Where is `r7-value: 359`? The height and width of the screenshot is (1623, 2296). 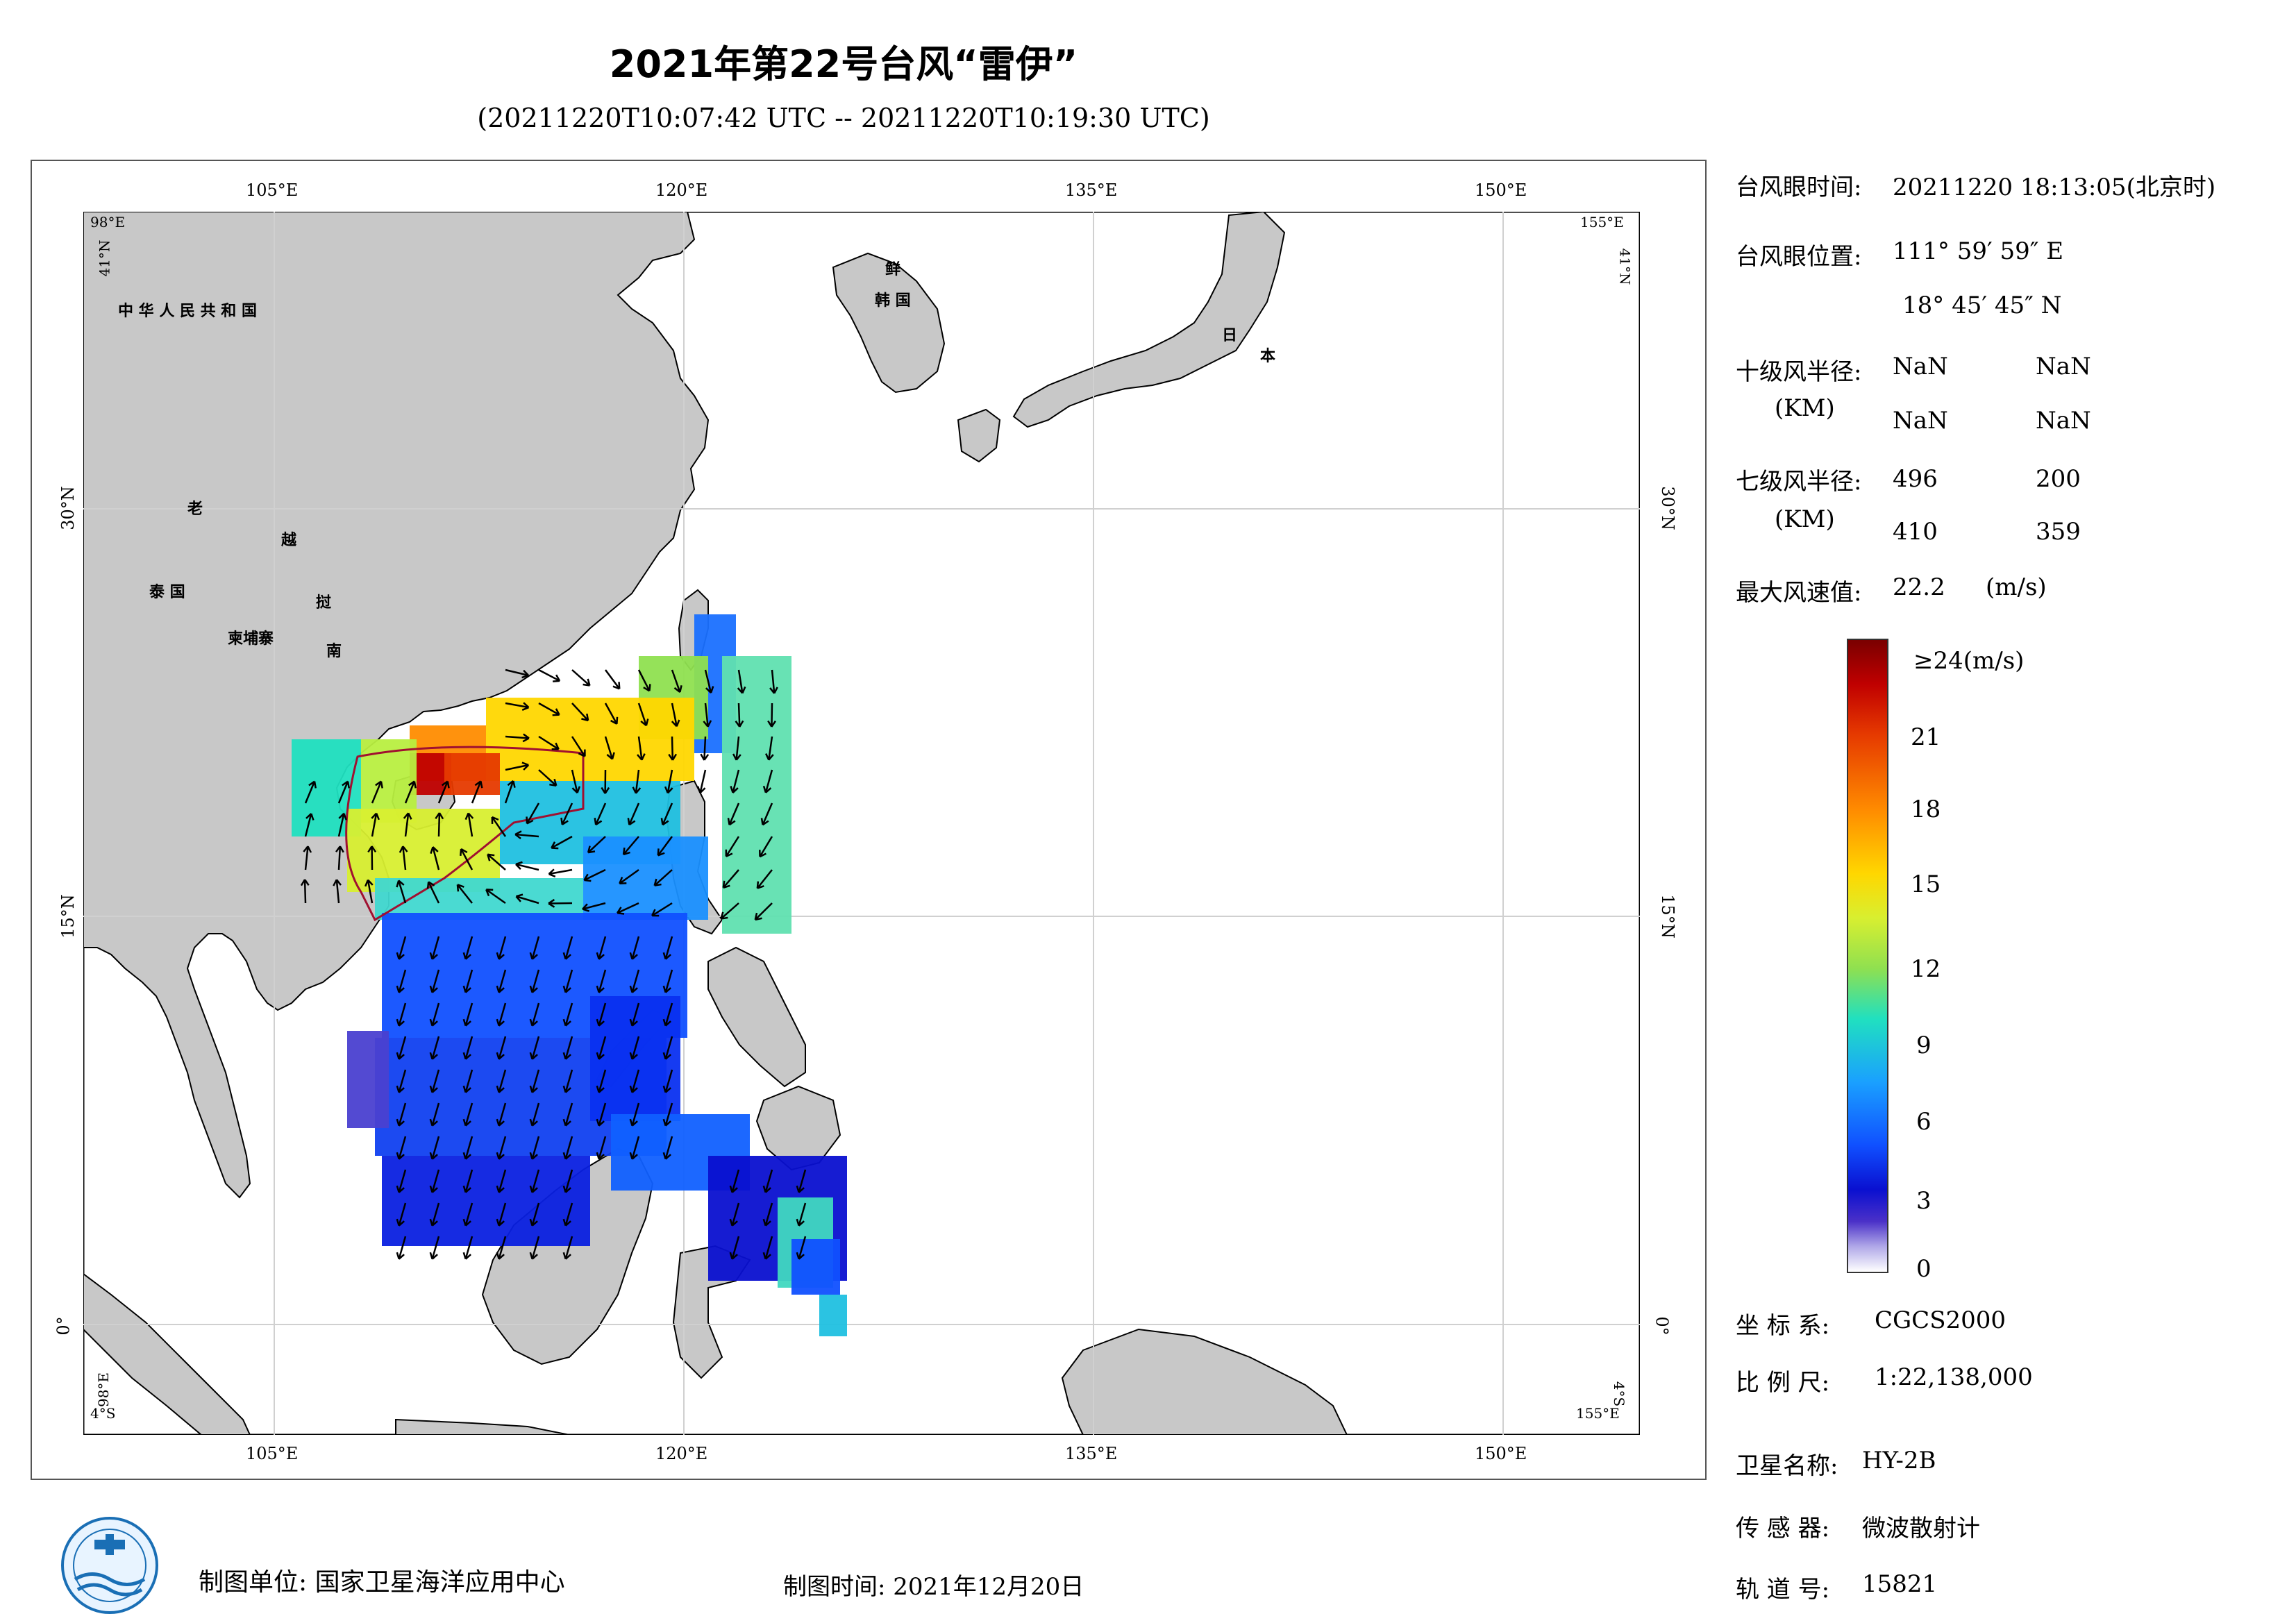
r7-value: 359 is located at coordinates (2058, 532).